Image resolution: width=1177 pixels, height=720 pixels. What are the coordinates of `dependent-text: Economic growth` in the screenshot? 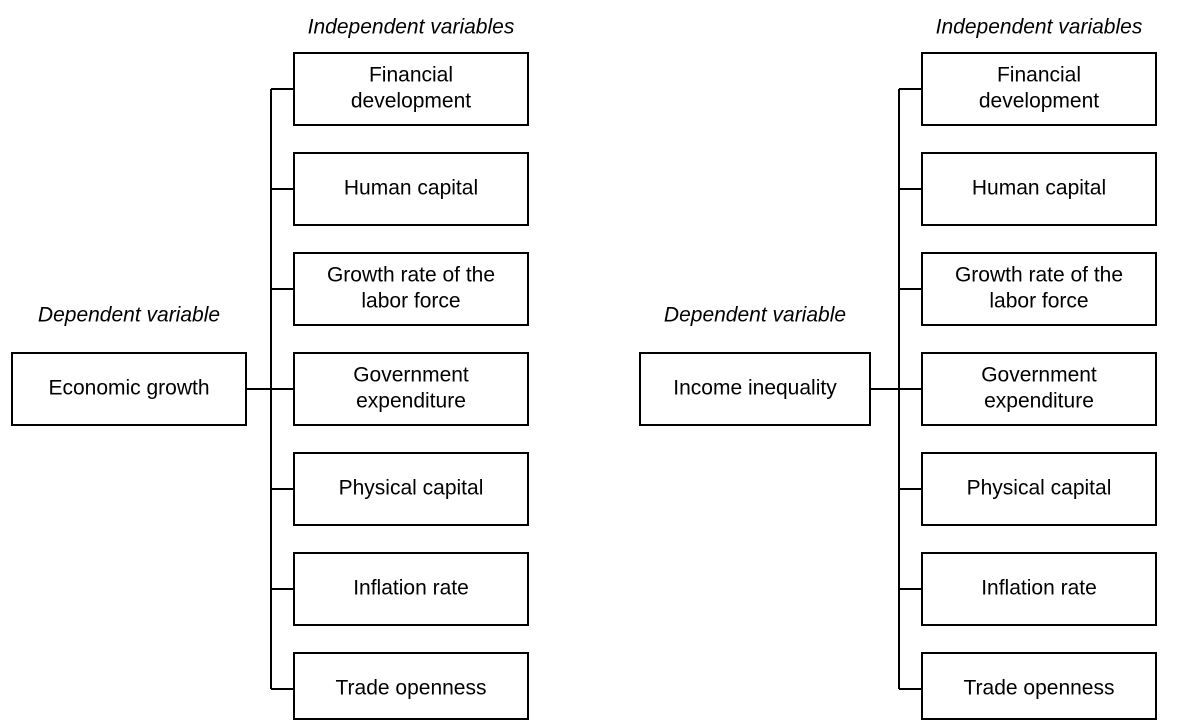 It's located at (128, 388).